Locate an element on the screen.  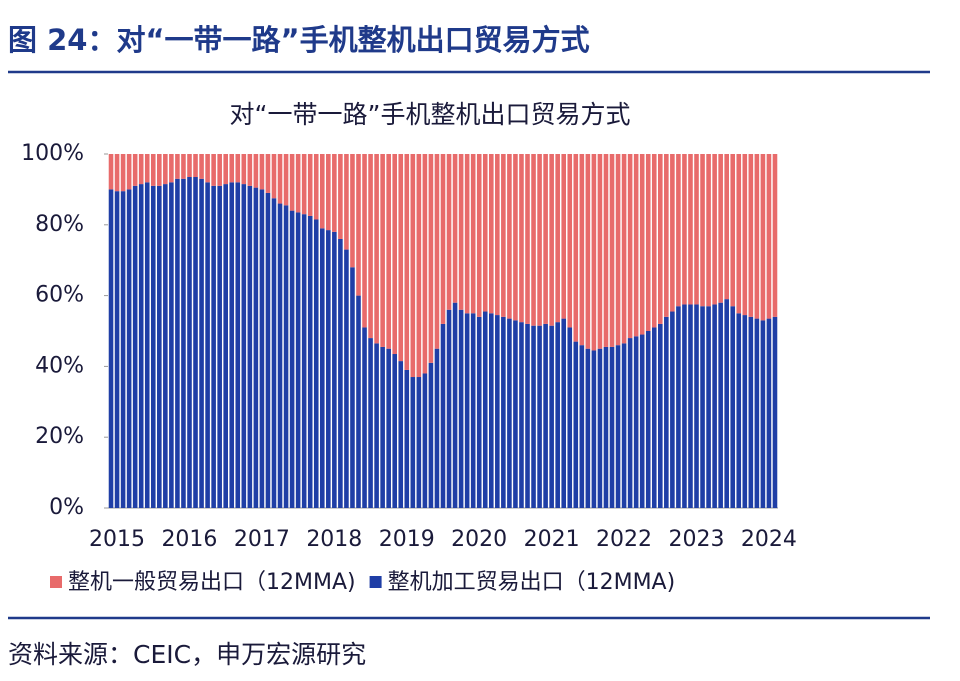
y-tick-label: 60% is located at coordinates (59, 295).